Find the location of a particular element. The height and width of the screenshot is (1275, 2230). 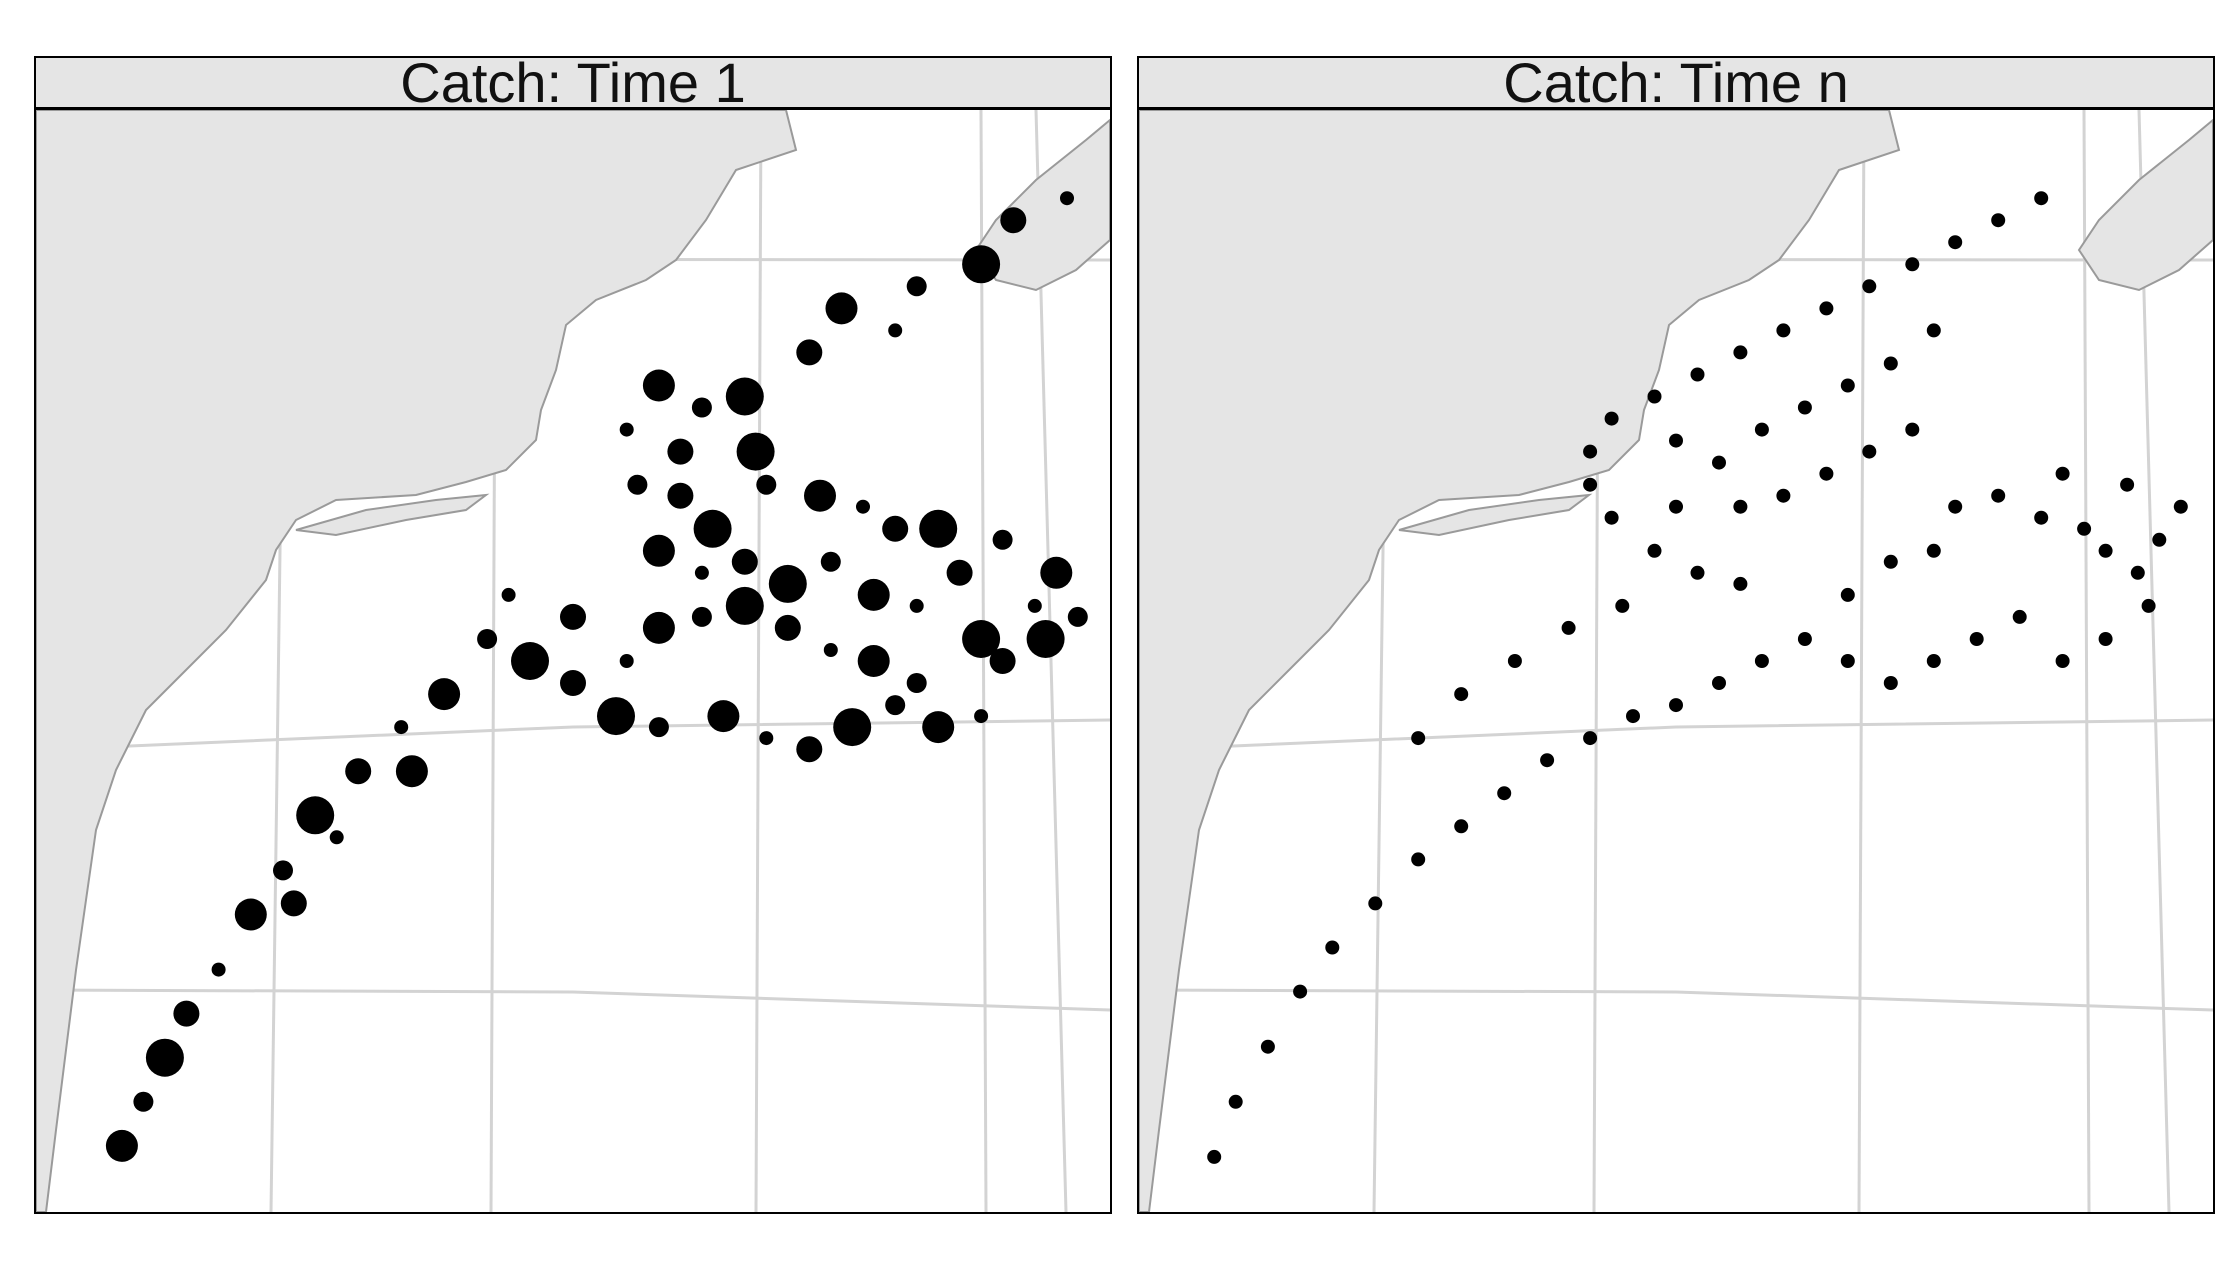

panel-strip-time-n: Catch: Time n is located at coordinates (1676, 84).